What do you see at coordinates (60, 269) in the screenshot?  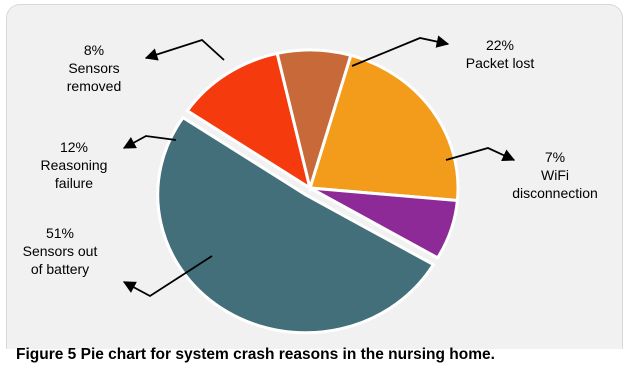 I see `slice-label-line: of battery` at bounding box center [60, 269].